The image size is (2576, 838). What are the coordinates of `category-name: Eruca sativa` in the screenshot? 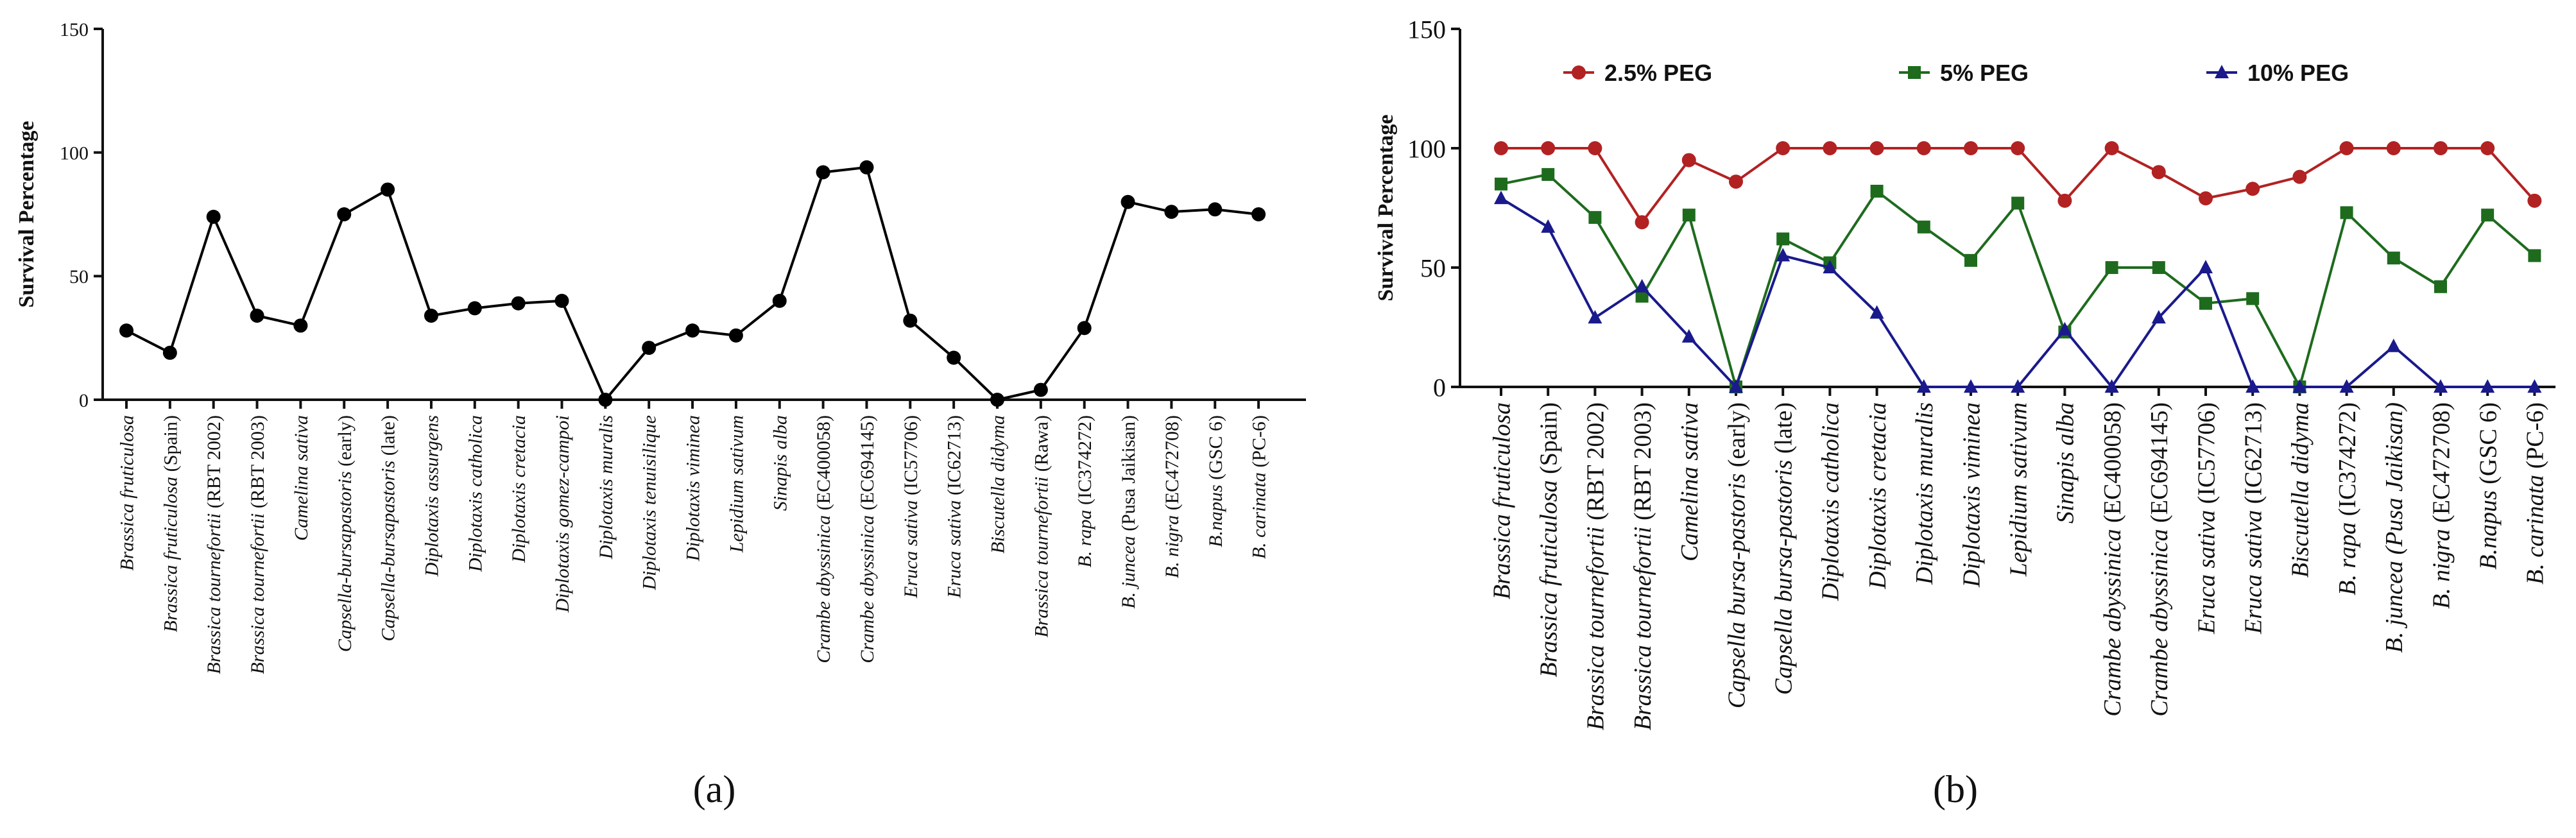 It's located at (954, 549).